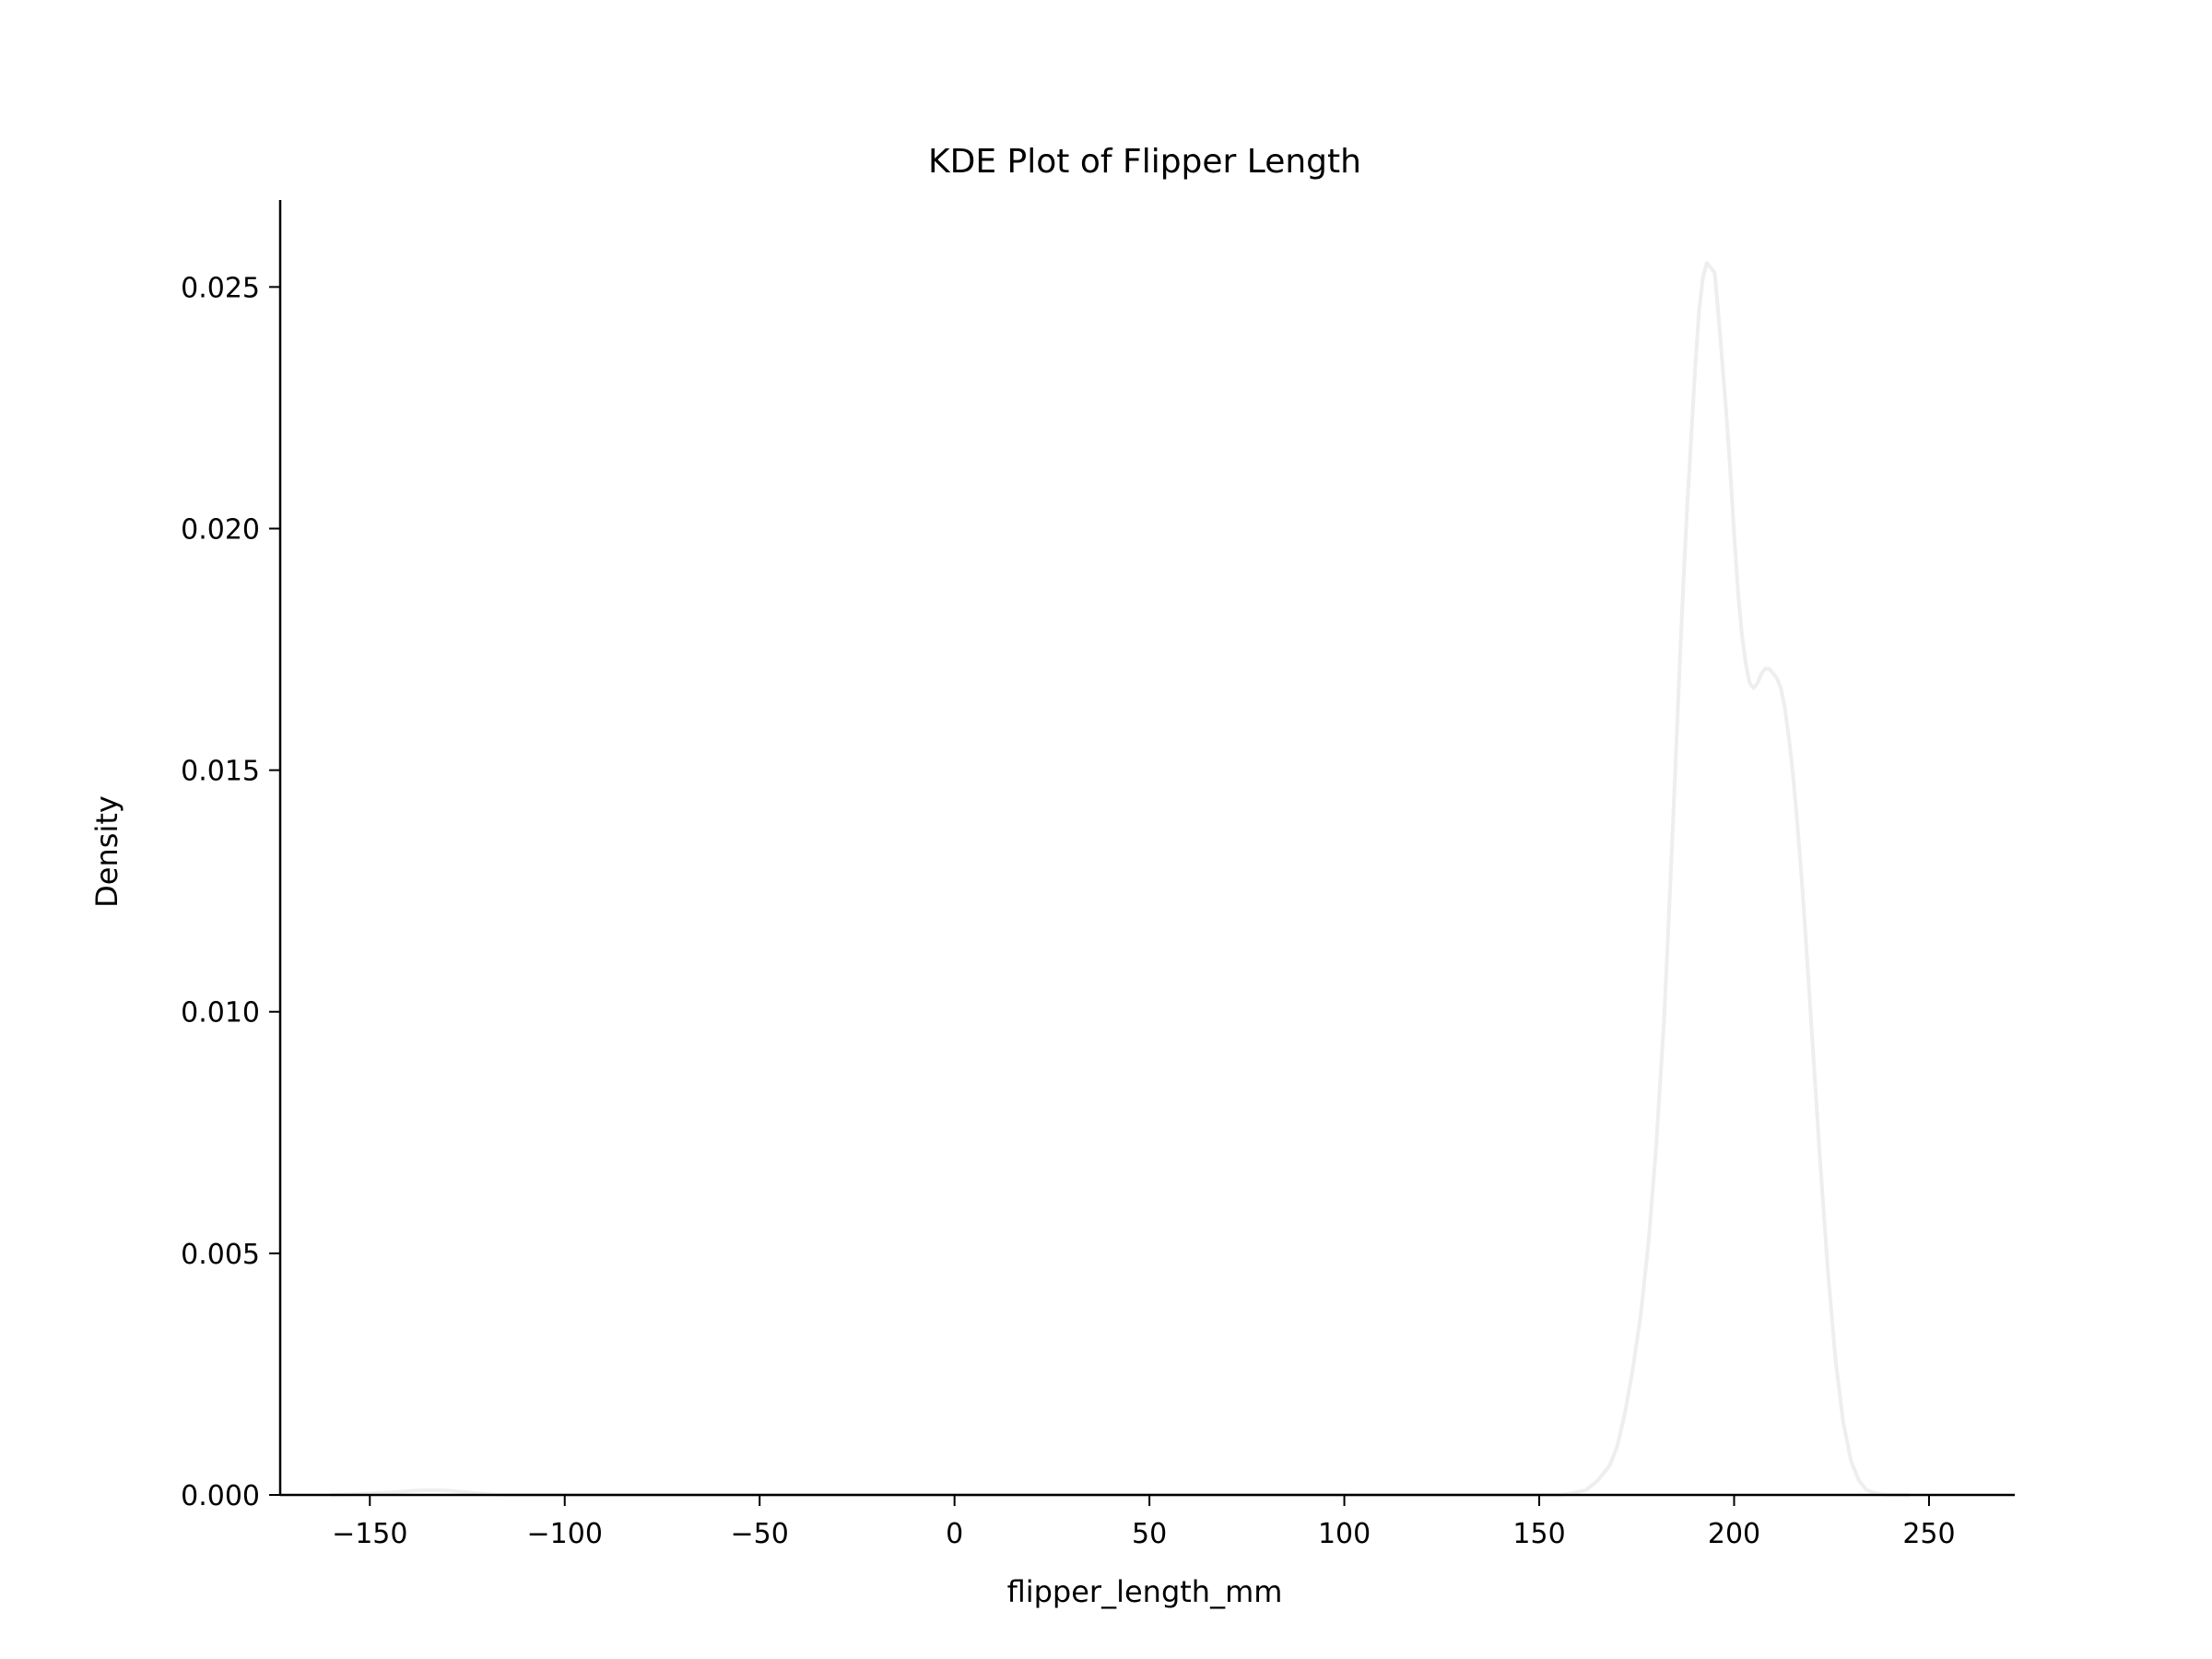 The image size is (2212, 1659). What do you see at coordinates (1734, 1534) in the screenshot?
I see `x-tick-label: 200` at bounding box center [1734, 1534].